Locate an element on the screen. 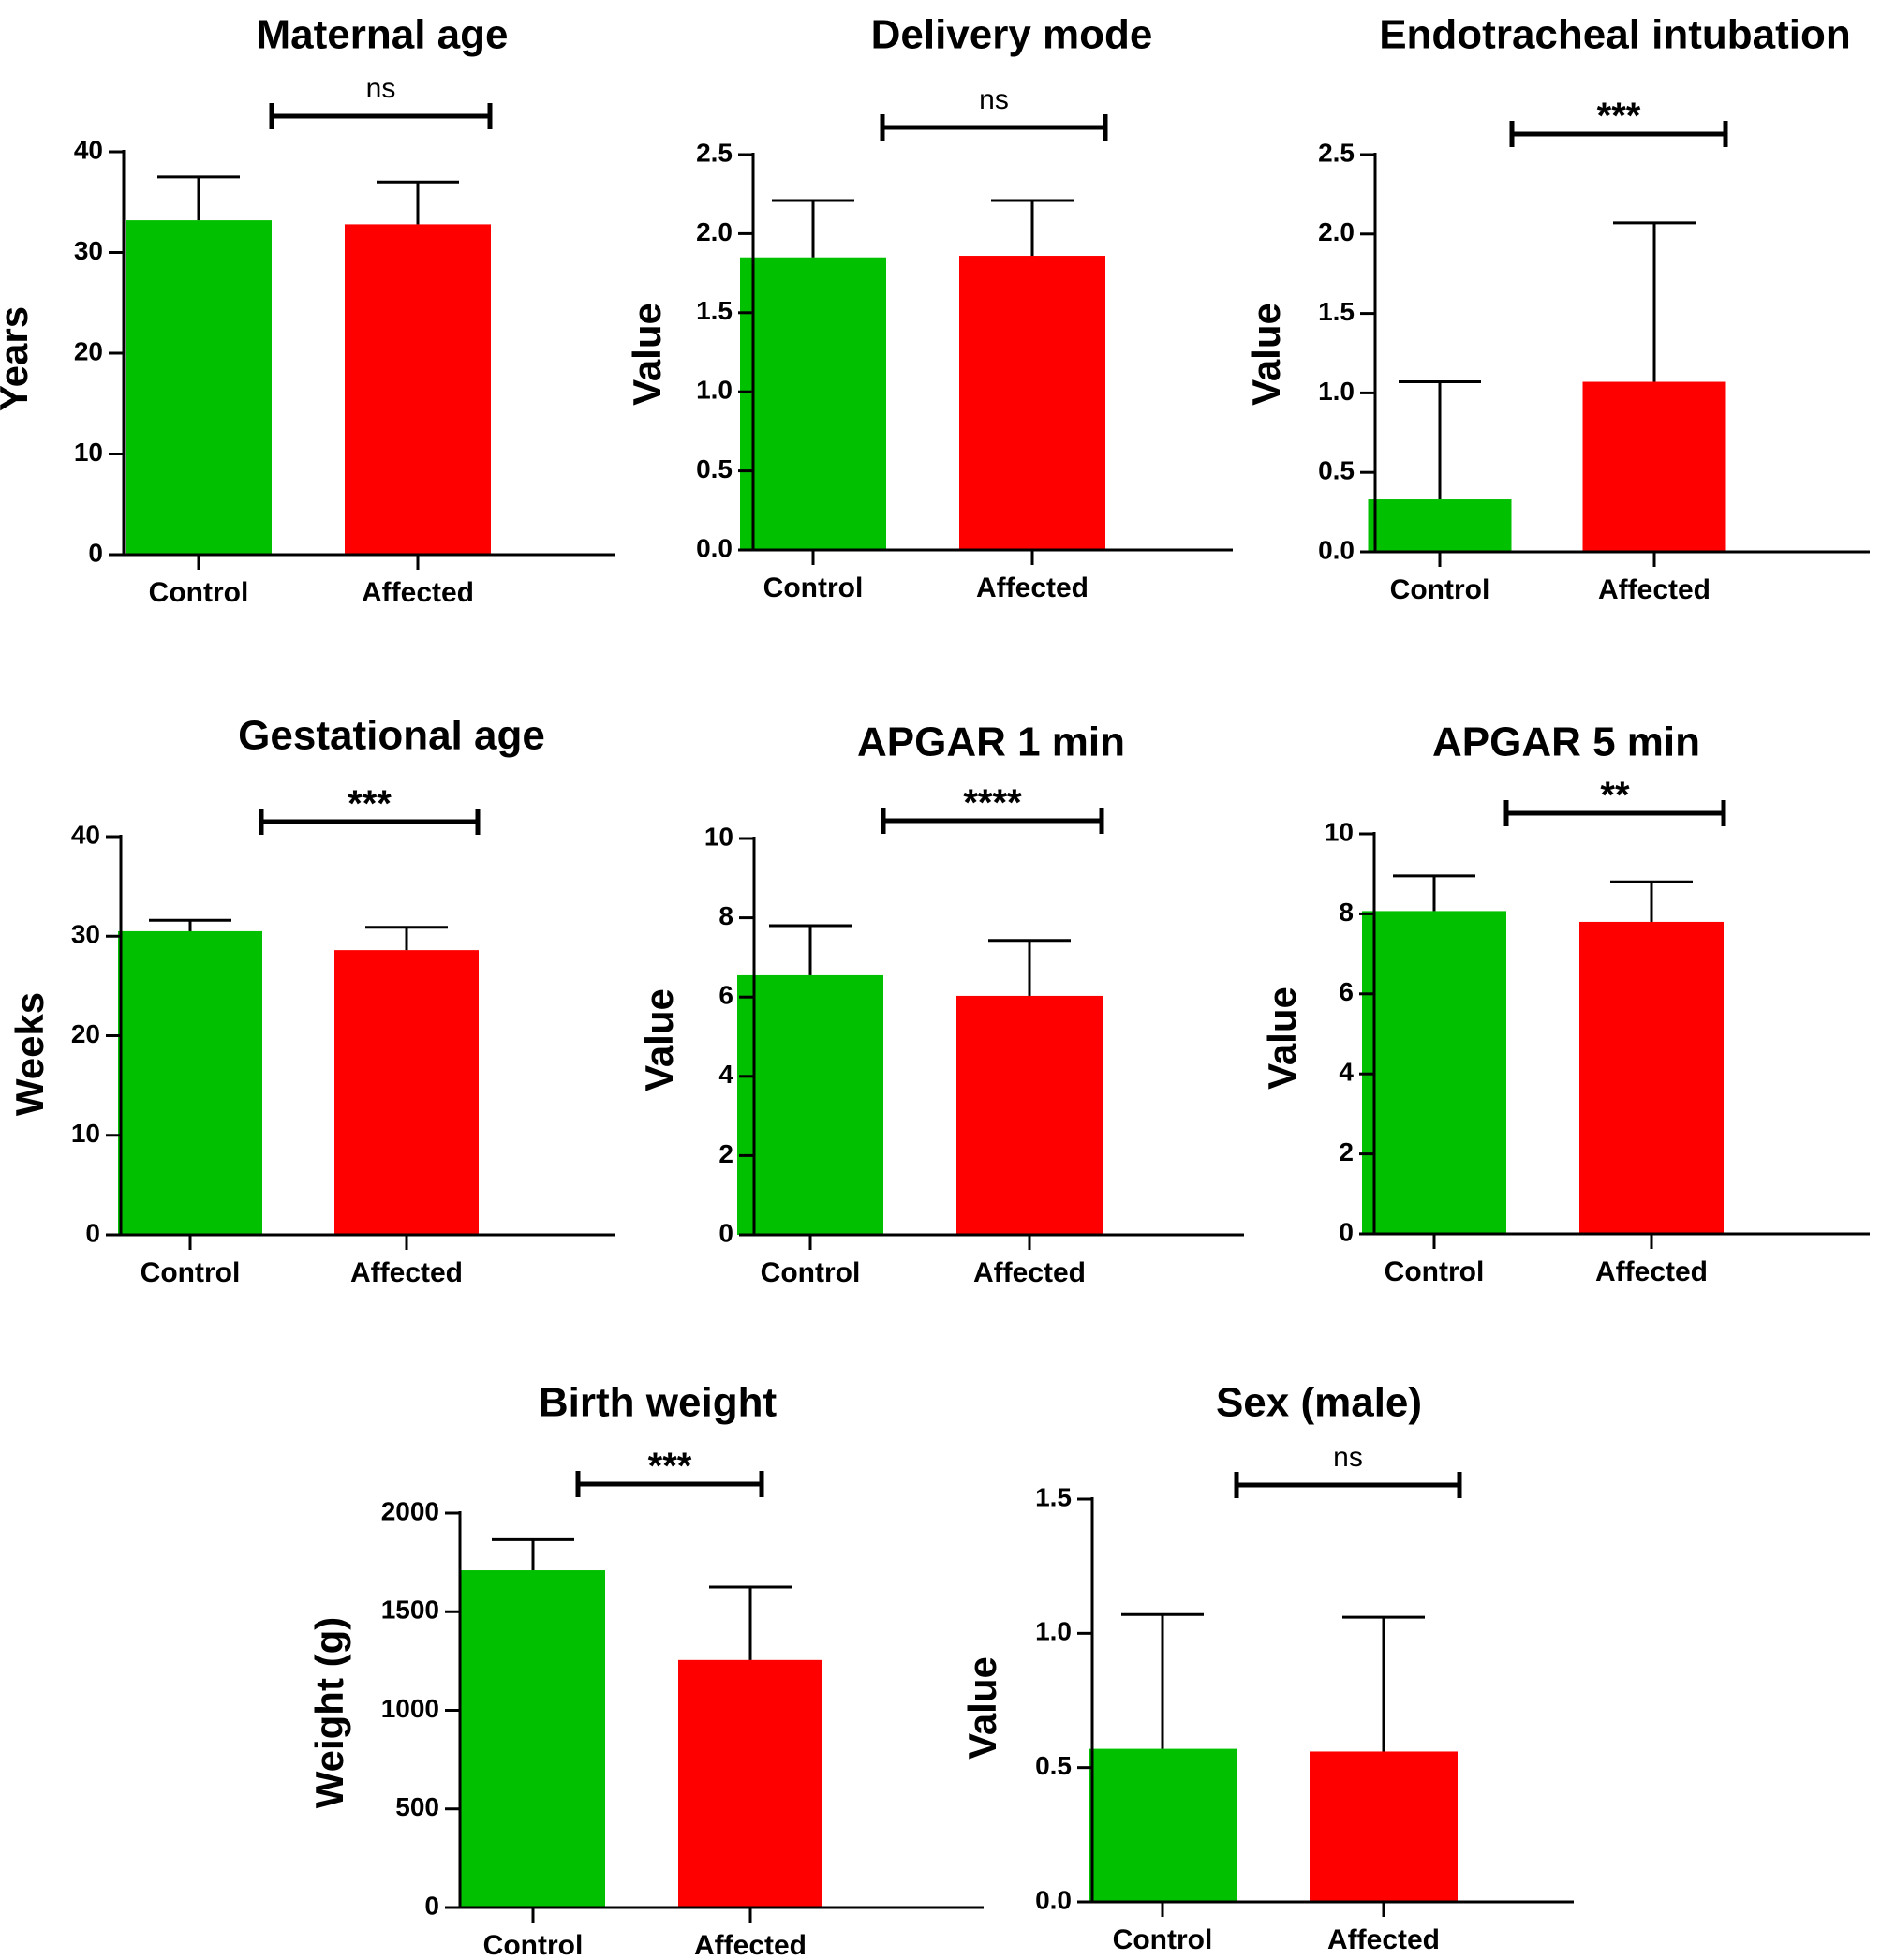 This screenshot has height=1960, width=1881. y-tick-label: 8 is located at coordinates (725, 915).